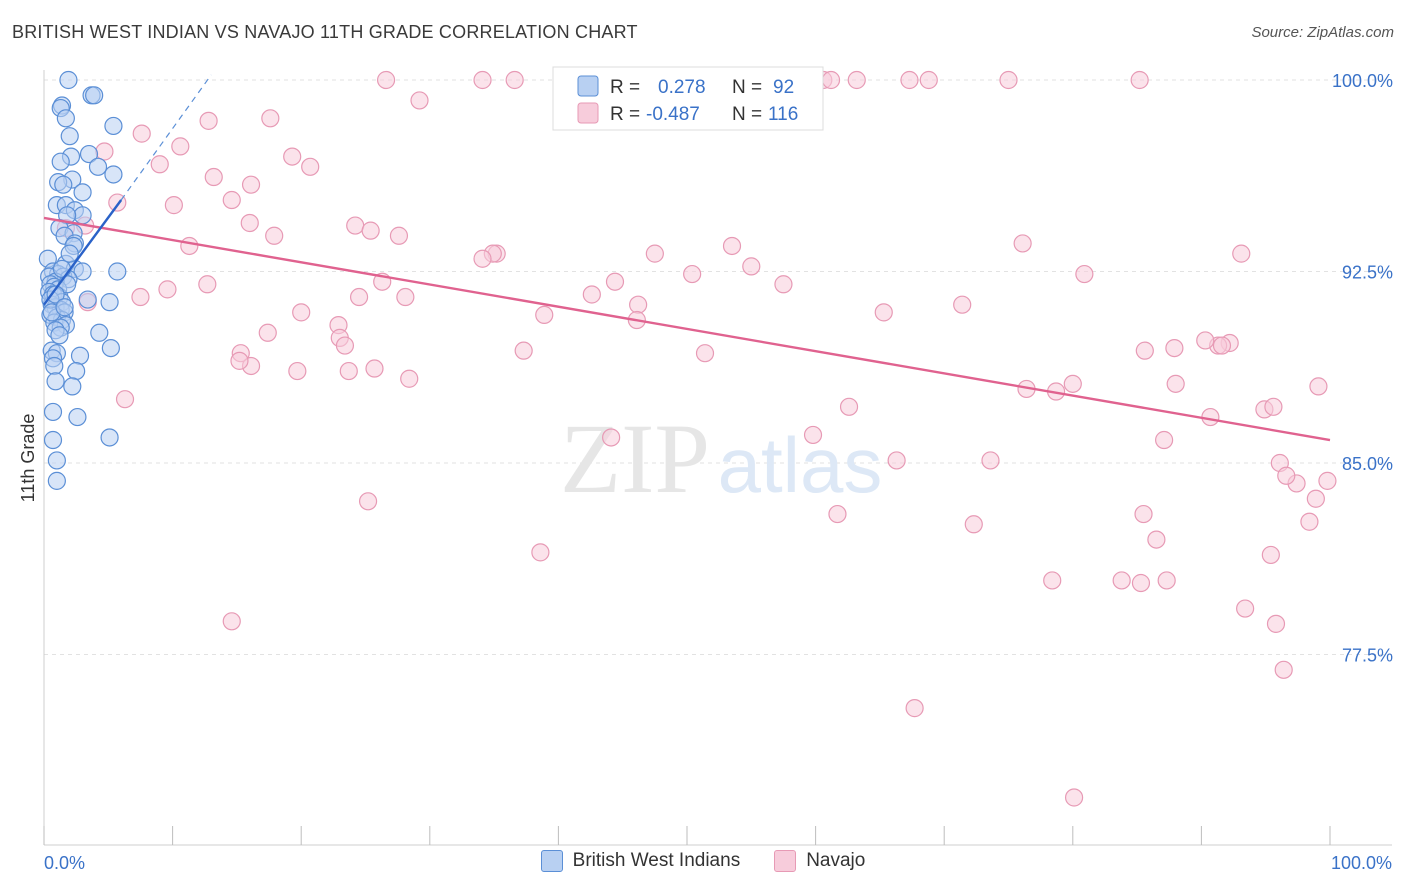 This screenshot has width=1406, height=892. I want to click on y-axis-label: 11th Grade, so click(28, 458).